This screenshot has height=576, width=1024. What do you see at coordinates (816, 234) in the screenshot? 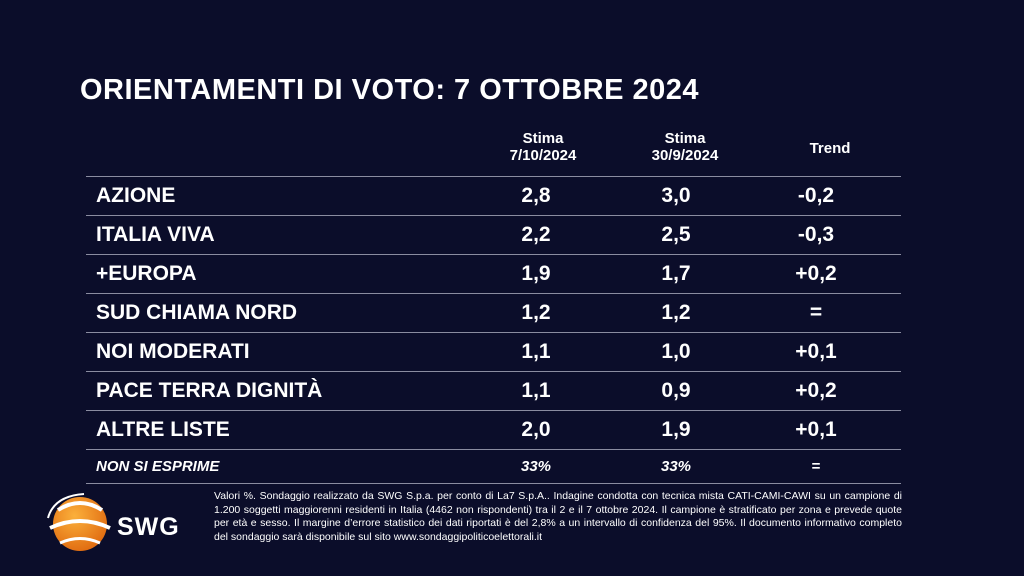
I see `trend-value: -0,3` at bounding box center [816, 234].